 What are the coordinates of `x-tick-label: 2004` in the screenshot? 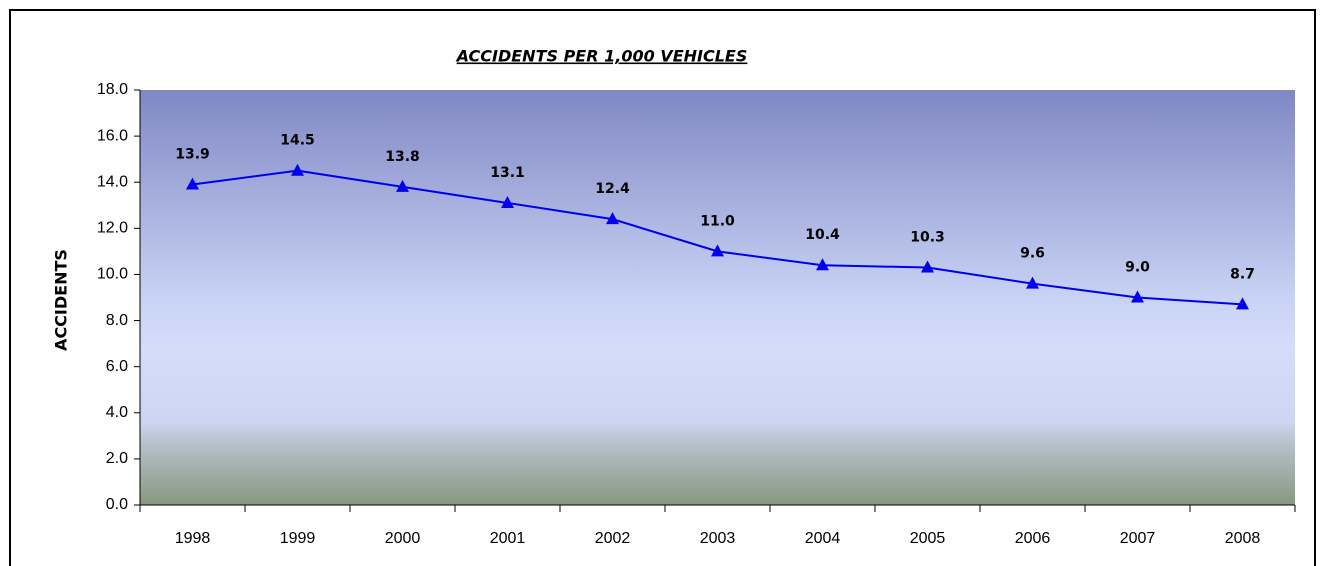 It's located at (823, 538).